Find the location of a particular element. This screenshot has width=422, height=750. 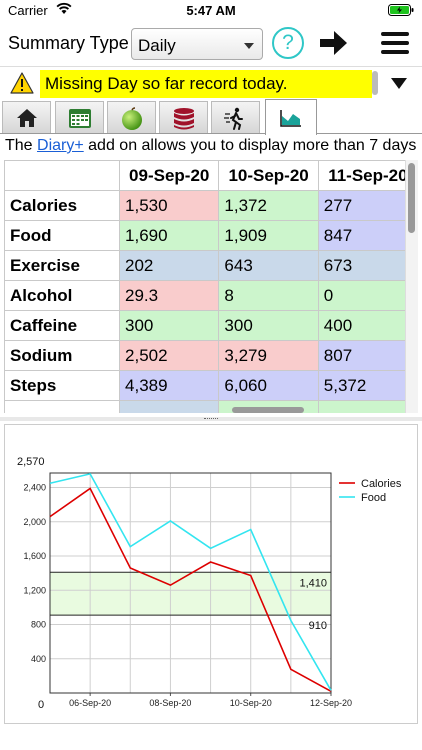

toolbar: Summary Type Daily ? is located at coordinates (211, 44).